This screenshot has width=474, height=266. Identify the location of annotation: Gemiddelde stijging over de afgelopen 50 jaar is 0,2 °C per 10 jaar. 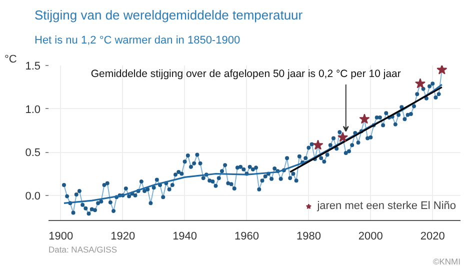
(246, 74).